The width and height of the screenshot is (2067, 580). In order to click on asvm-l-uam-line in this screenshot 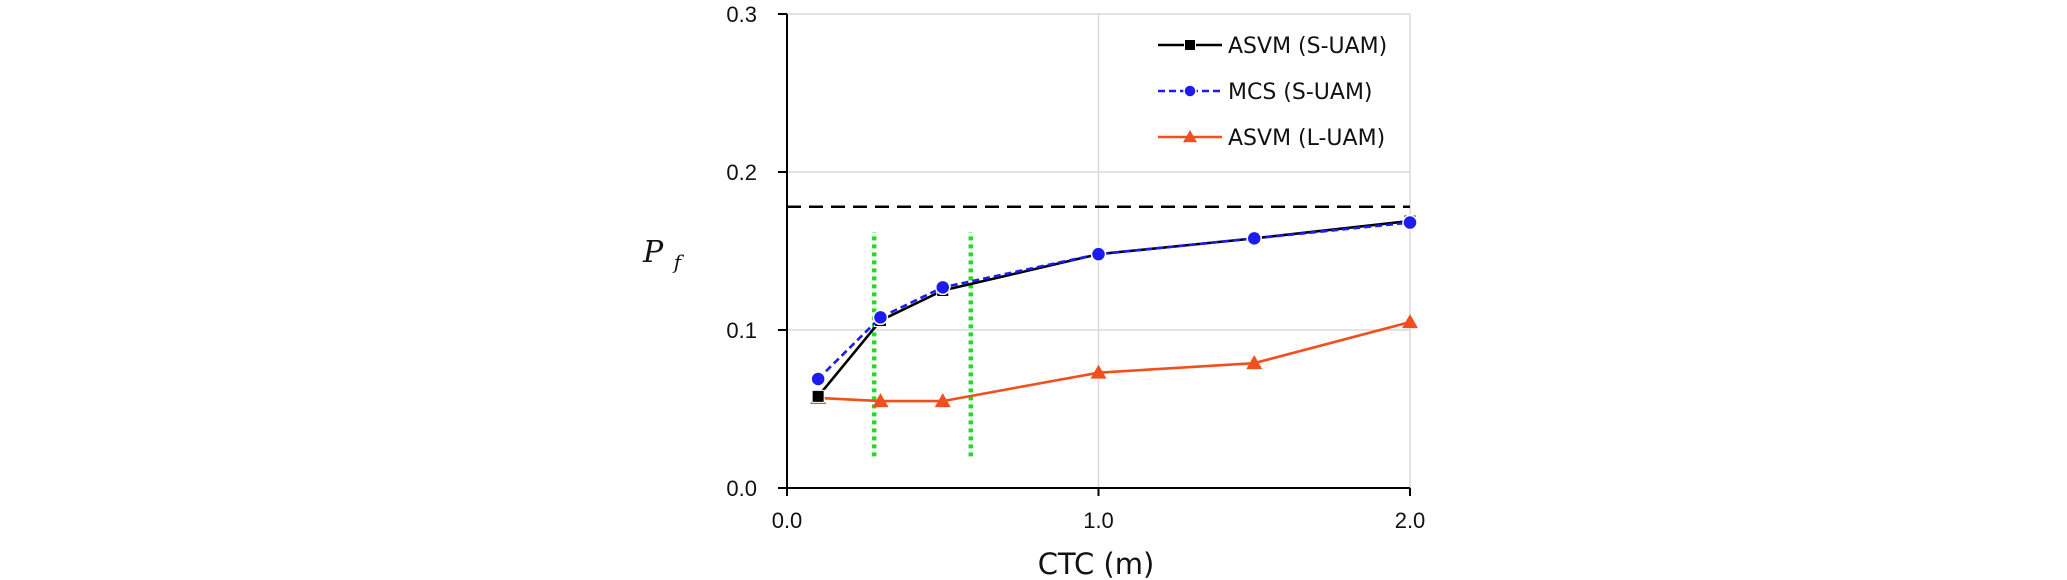, I will do `click(1114, 361)`.